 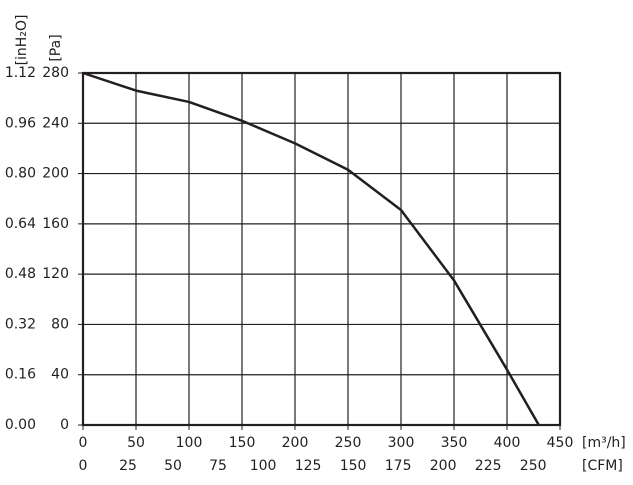 What do you see at coordinates (20, 375) in the screenshot?
I see `y2-tick-label: 0.16` at bounding box center [20, 375].